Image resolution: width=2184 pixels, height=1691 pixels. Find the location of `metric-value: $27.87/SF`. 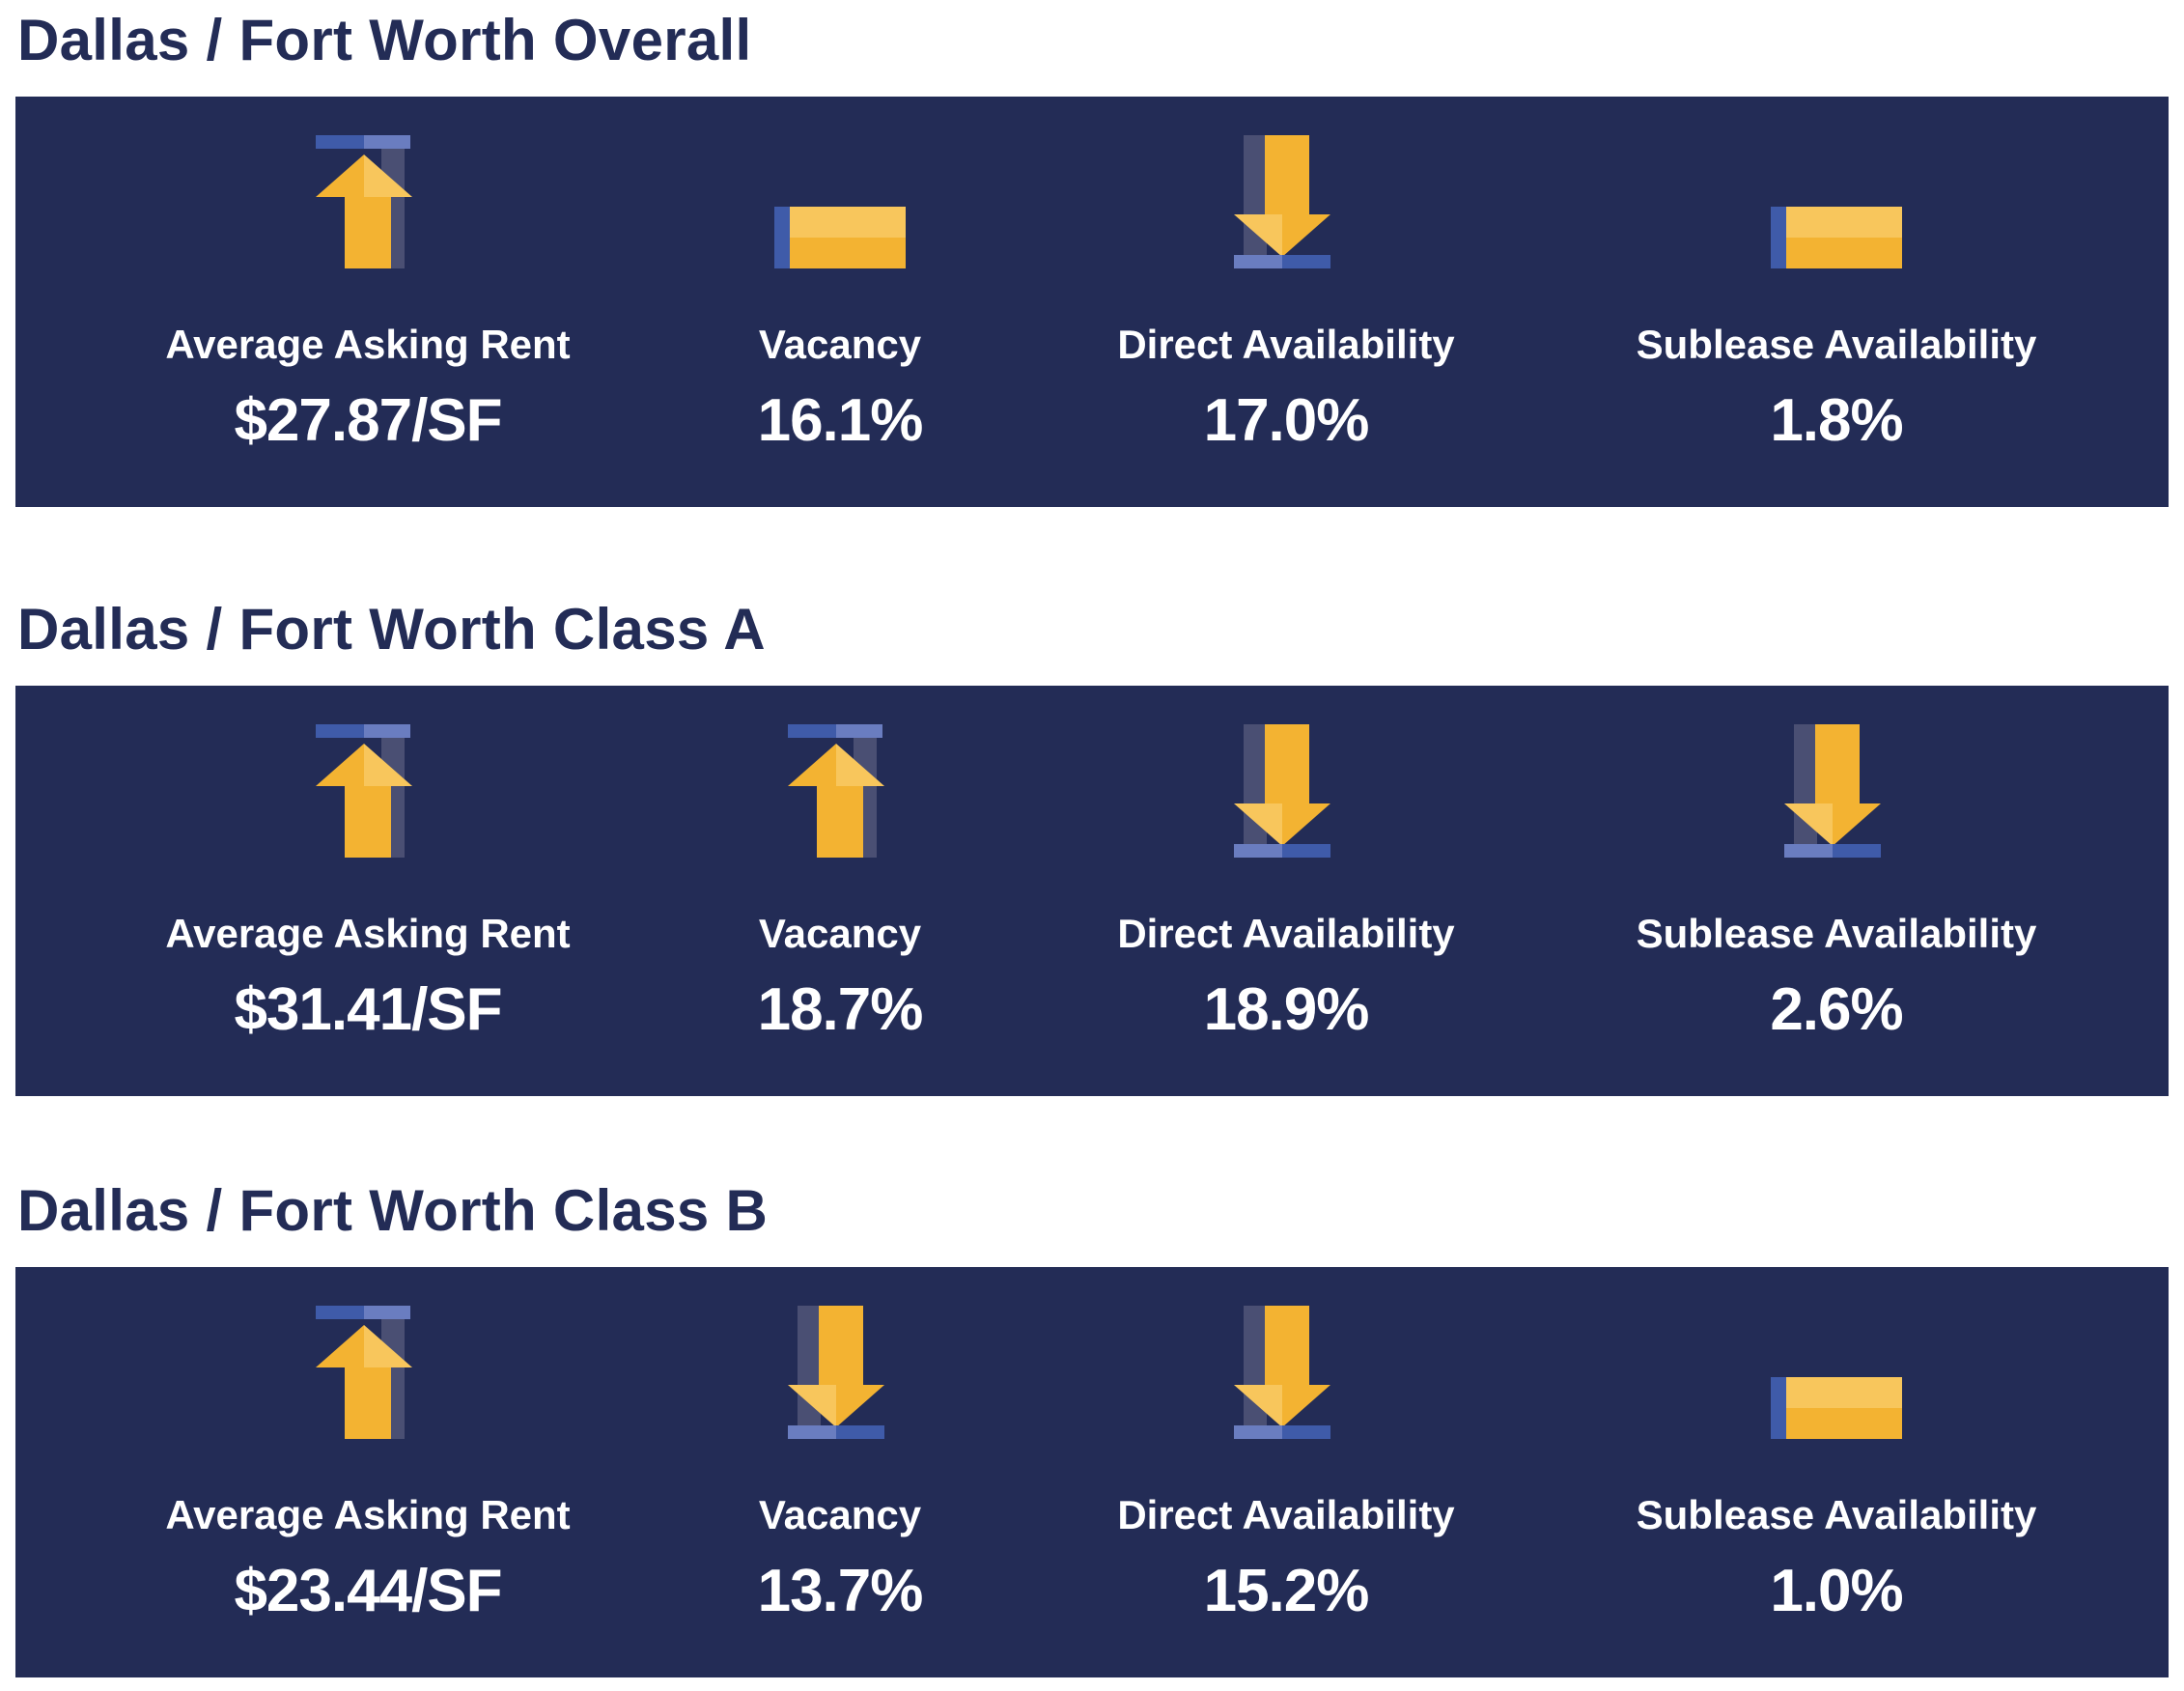

metric-value: $27.87/SF is located at coordinates (368, 420).